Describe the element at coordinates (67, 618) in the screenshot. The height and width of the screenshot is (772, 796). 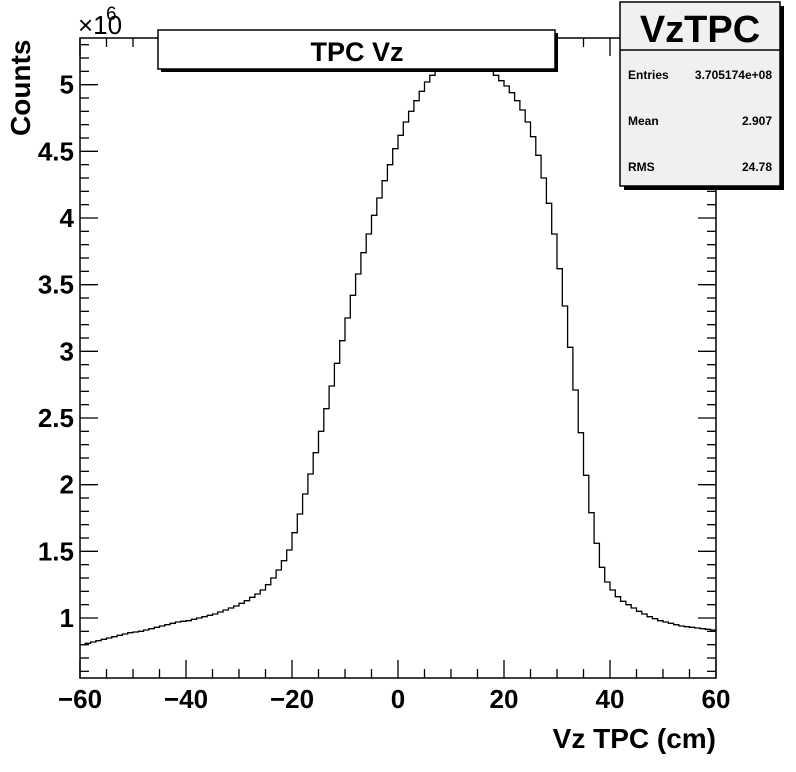
I see `y-tick-label: 1` at that location.